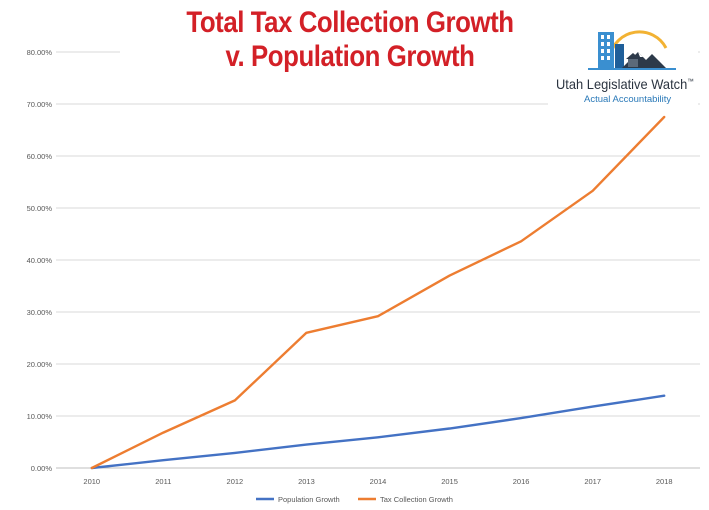 The width and height of the screenshot is (709, 510). Describe the element at coordinates (42, 468) in the screenshot. I see `y-tick-label: 0.00%` at that location.